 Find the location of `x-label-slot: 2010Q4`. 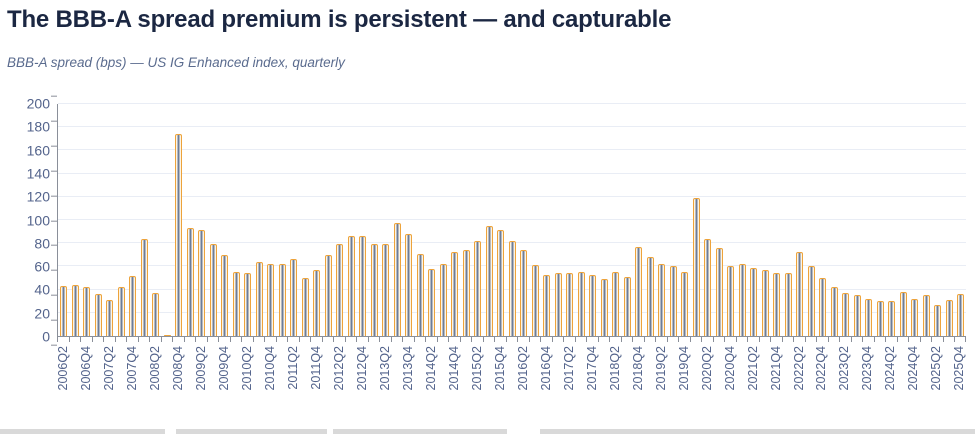

x-label-slot: 2010Q4 is located at coordinates (270, 386).